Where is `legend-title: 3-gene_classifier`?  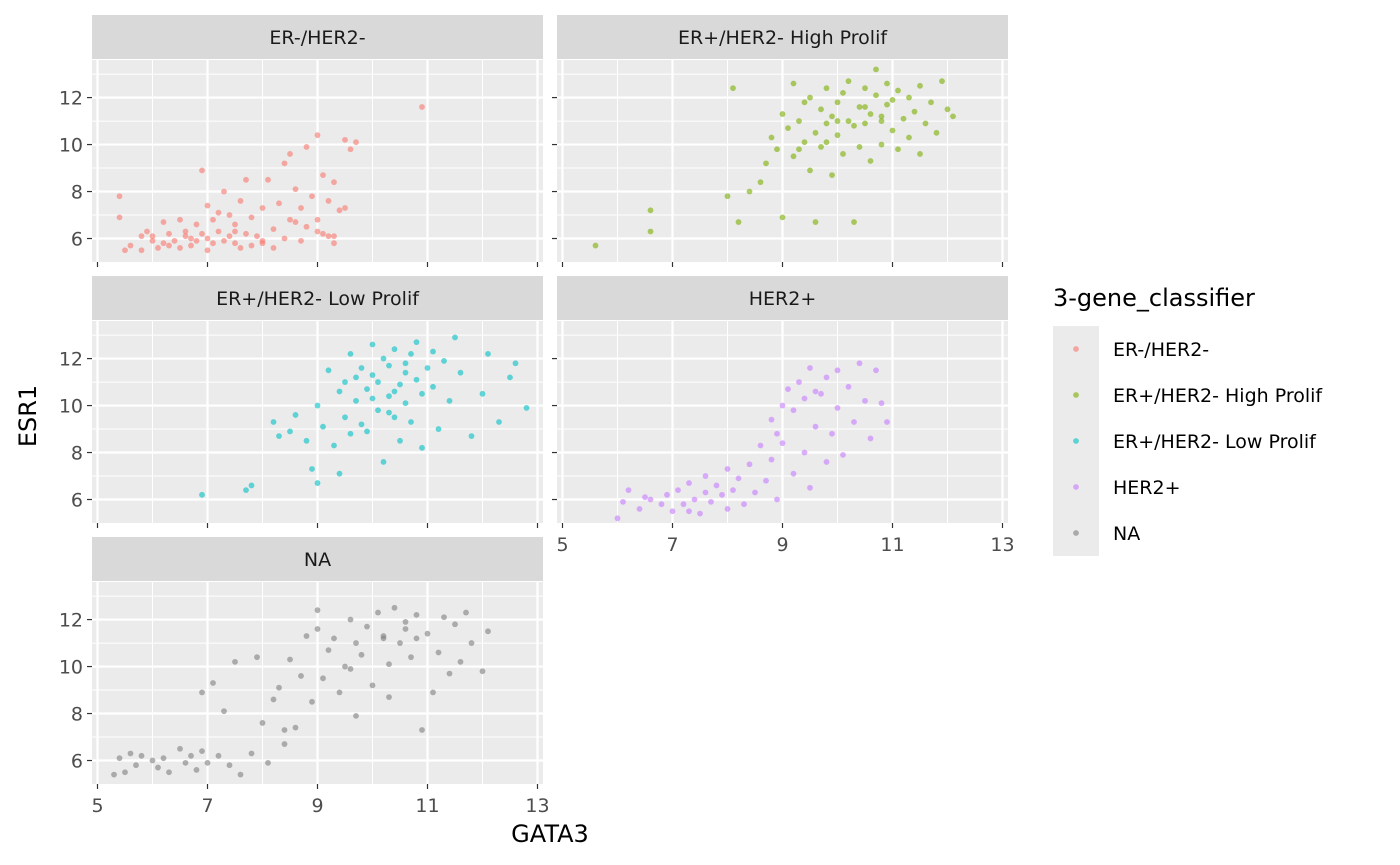 legend-title: 3-gene_classifier is located at coordinates (1154, 298).